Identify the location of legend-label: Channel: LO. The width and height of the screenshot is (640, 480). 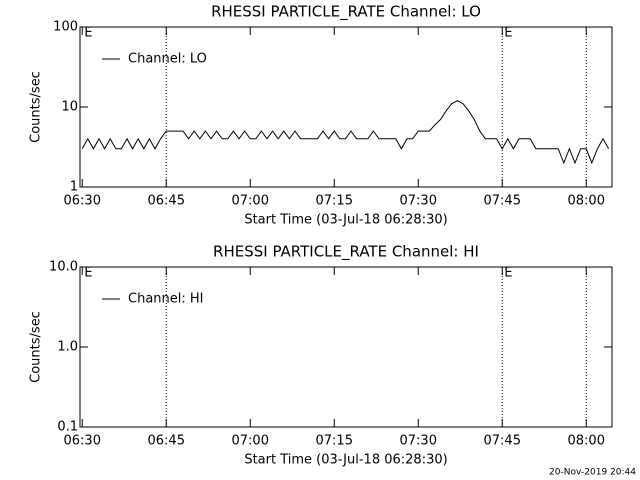
(167, 59).